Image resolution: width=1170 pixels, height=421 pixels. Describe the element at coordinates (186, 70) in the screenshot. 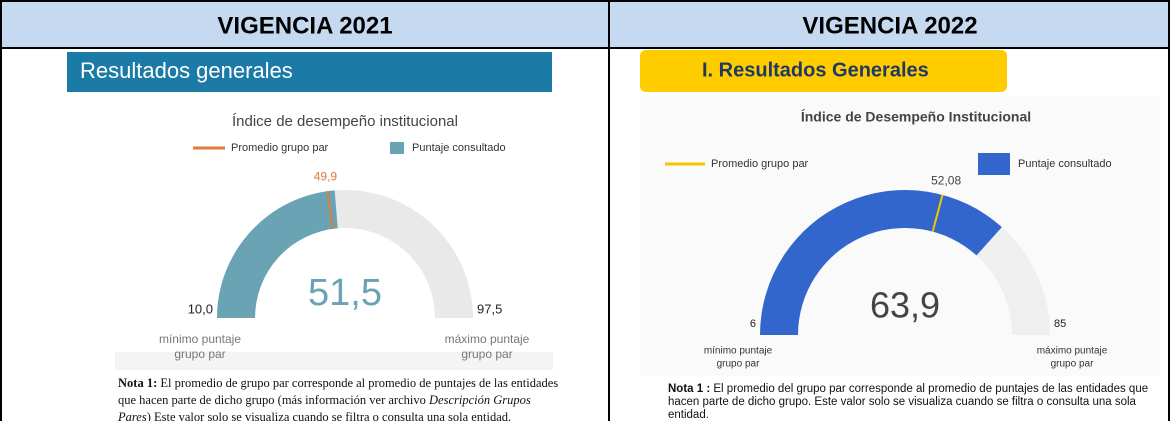

I see `section-title: Resultados generales` at that location.